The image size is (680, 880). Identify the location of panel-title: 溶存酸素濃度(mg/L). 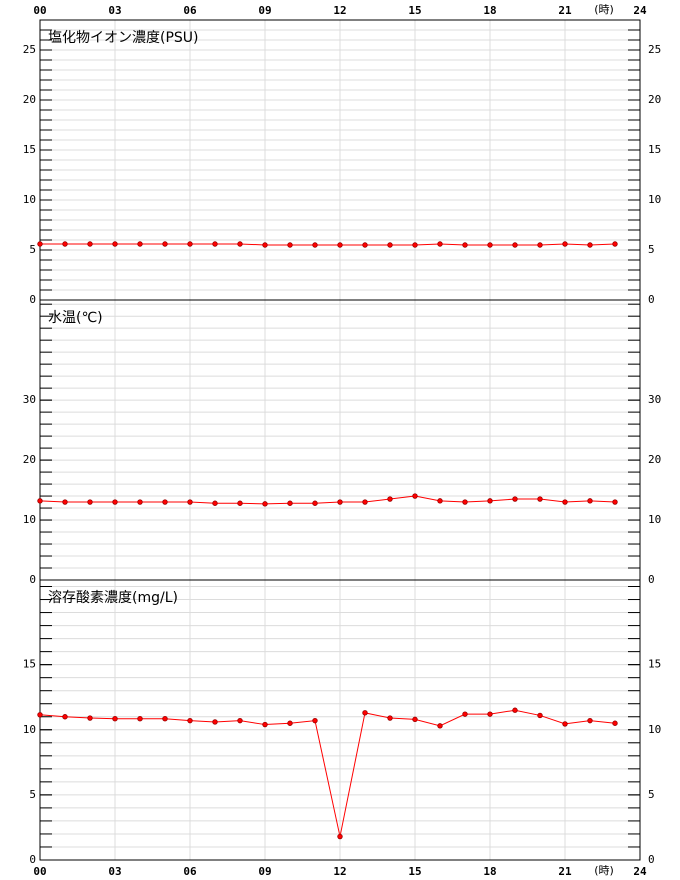
(113, 598).